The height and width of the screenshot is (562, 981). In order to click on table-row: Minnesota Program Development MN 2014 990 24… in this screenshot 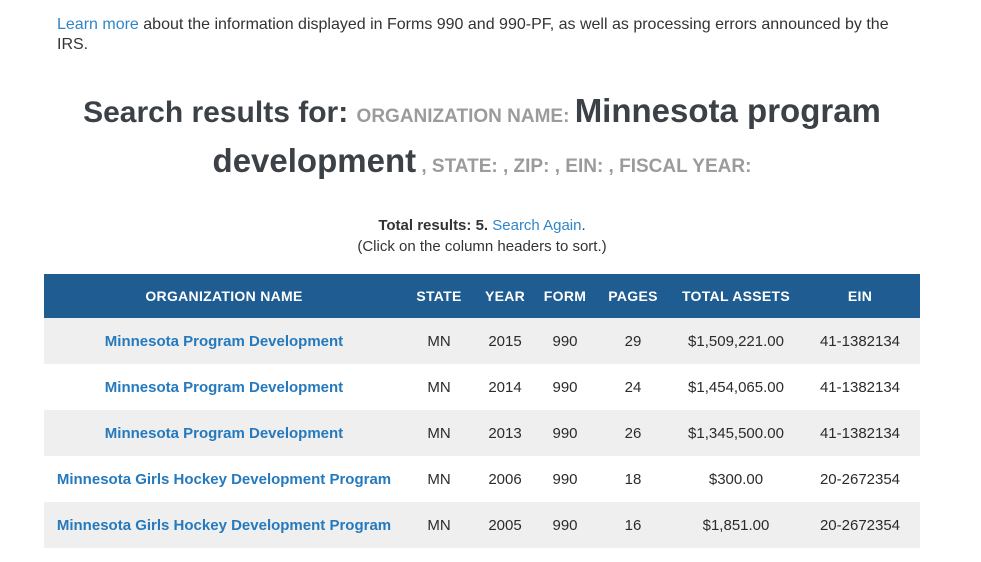, I will do `click(482, 387)`.